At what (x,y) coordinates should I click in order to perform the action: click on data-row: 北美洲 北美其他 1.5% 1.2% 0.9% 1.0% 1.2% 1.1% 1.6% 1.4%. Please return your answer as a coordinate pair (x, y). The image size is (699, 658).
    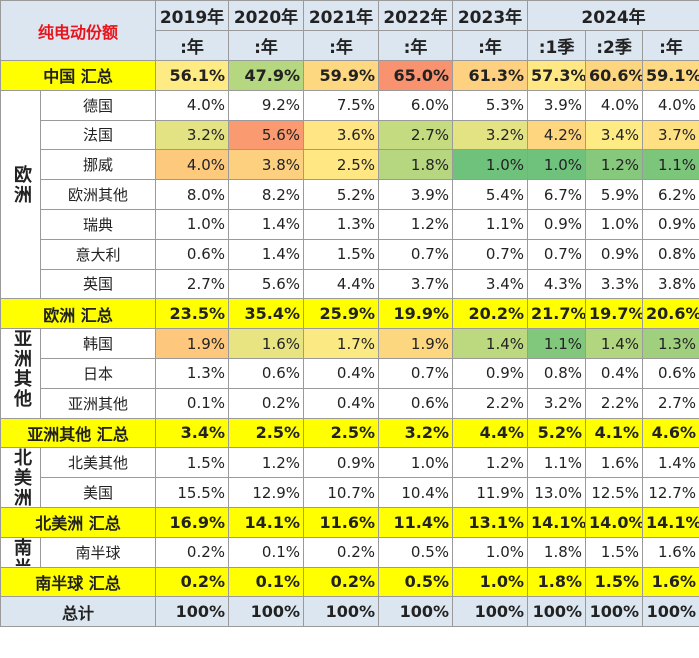
    Looking at the image, I should click on (349, 477).